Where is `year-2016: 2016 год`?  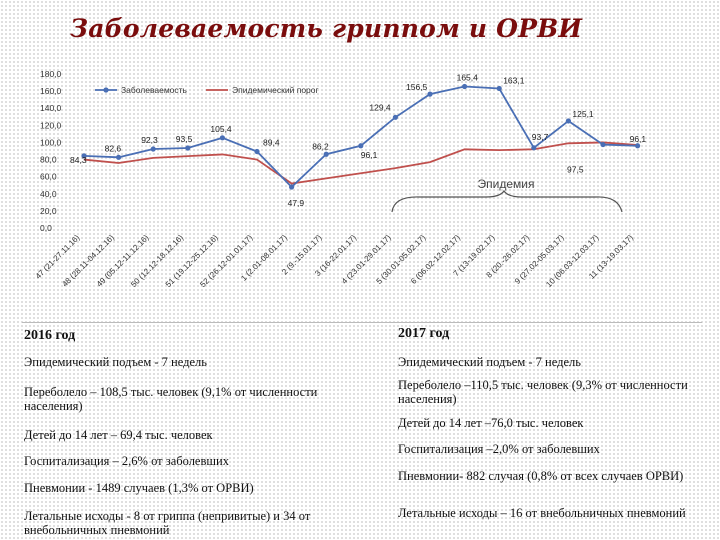
year-2016: 2016 год is located at coordinates (50, 335).